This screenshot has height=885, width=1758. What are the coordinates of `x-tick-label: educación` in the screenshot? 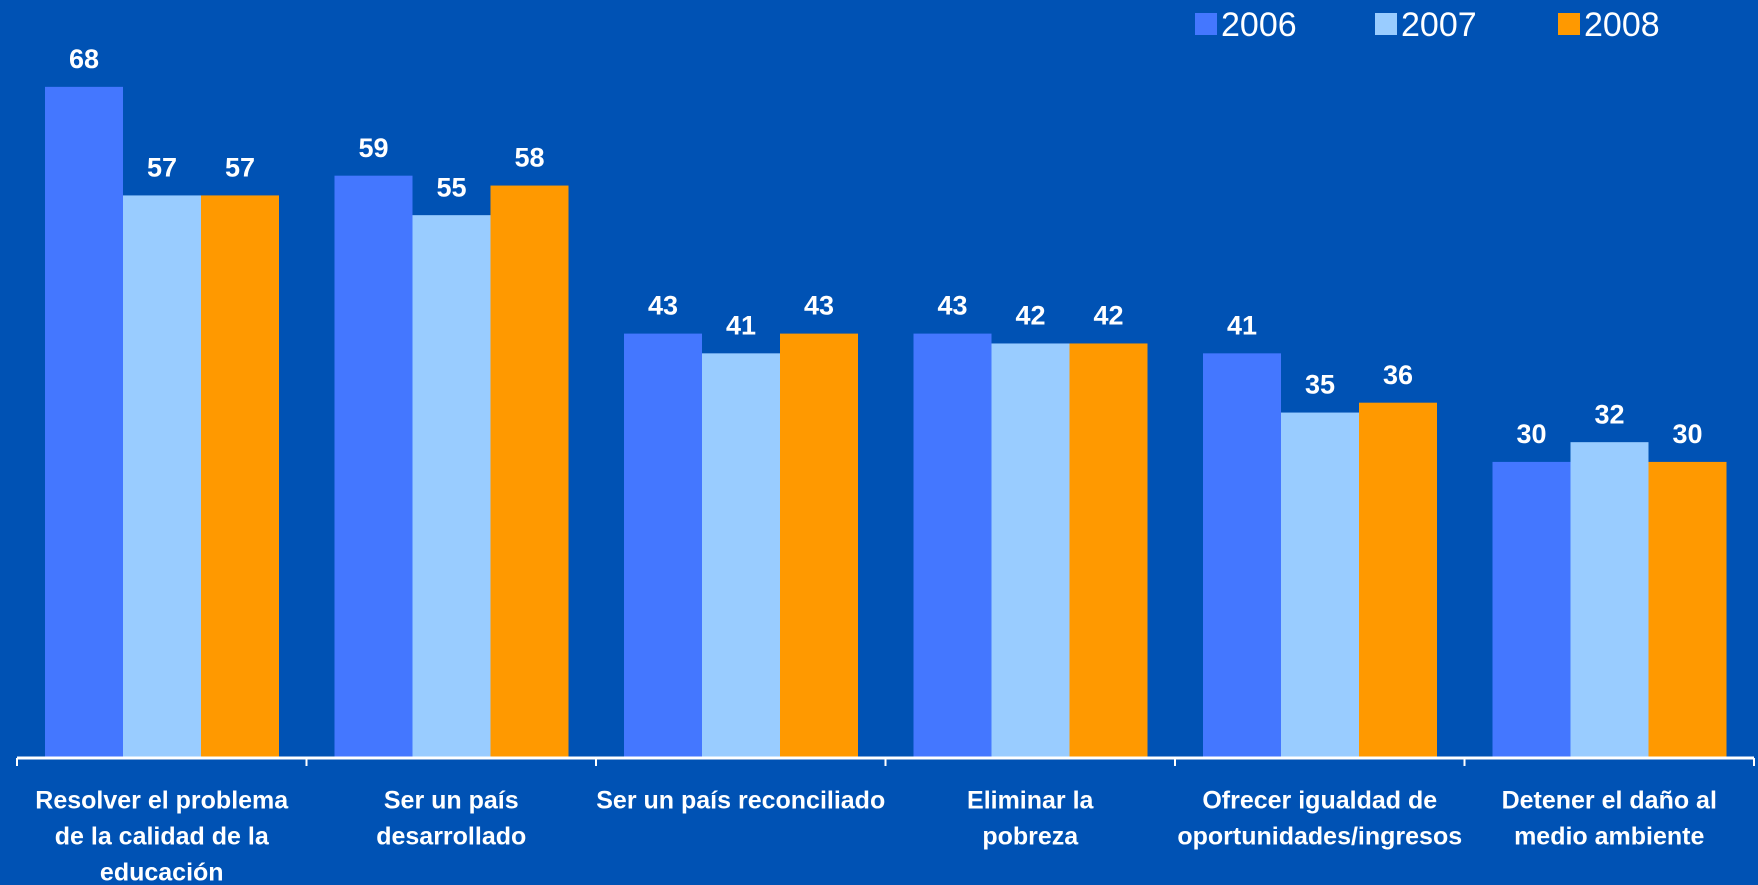 It's located at (162, 872).